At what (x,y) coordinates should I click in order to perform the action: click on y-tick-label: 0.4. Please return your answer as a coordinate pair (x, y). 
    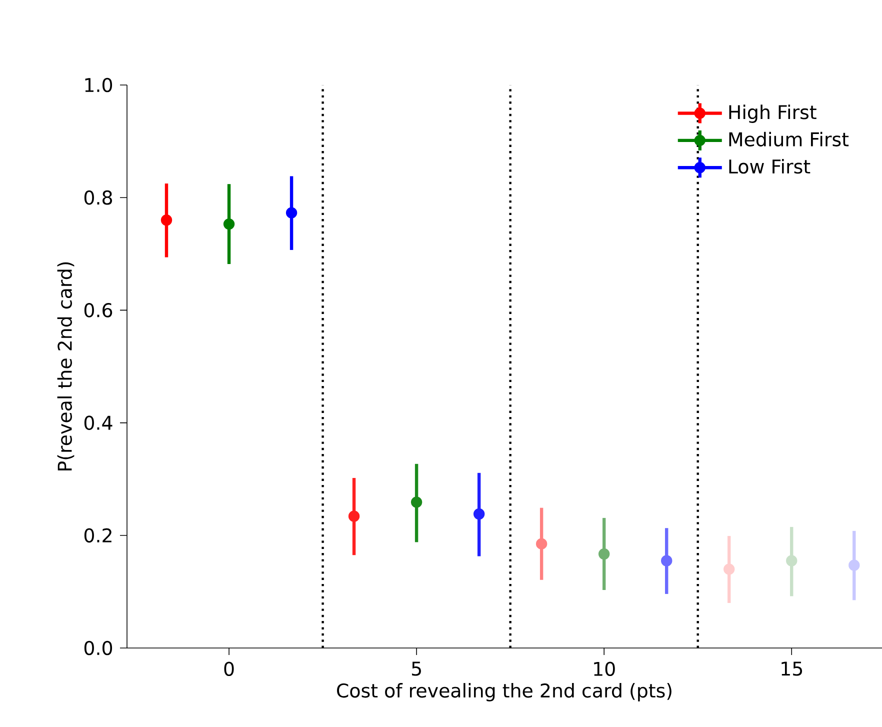
    Looking at the image, I should click on (98, 423).